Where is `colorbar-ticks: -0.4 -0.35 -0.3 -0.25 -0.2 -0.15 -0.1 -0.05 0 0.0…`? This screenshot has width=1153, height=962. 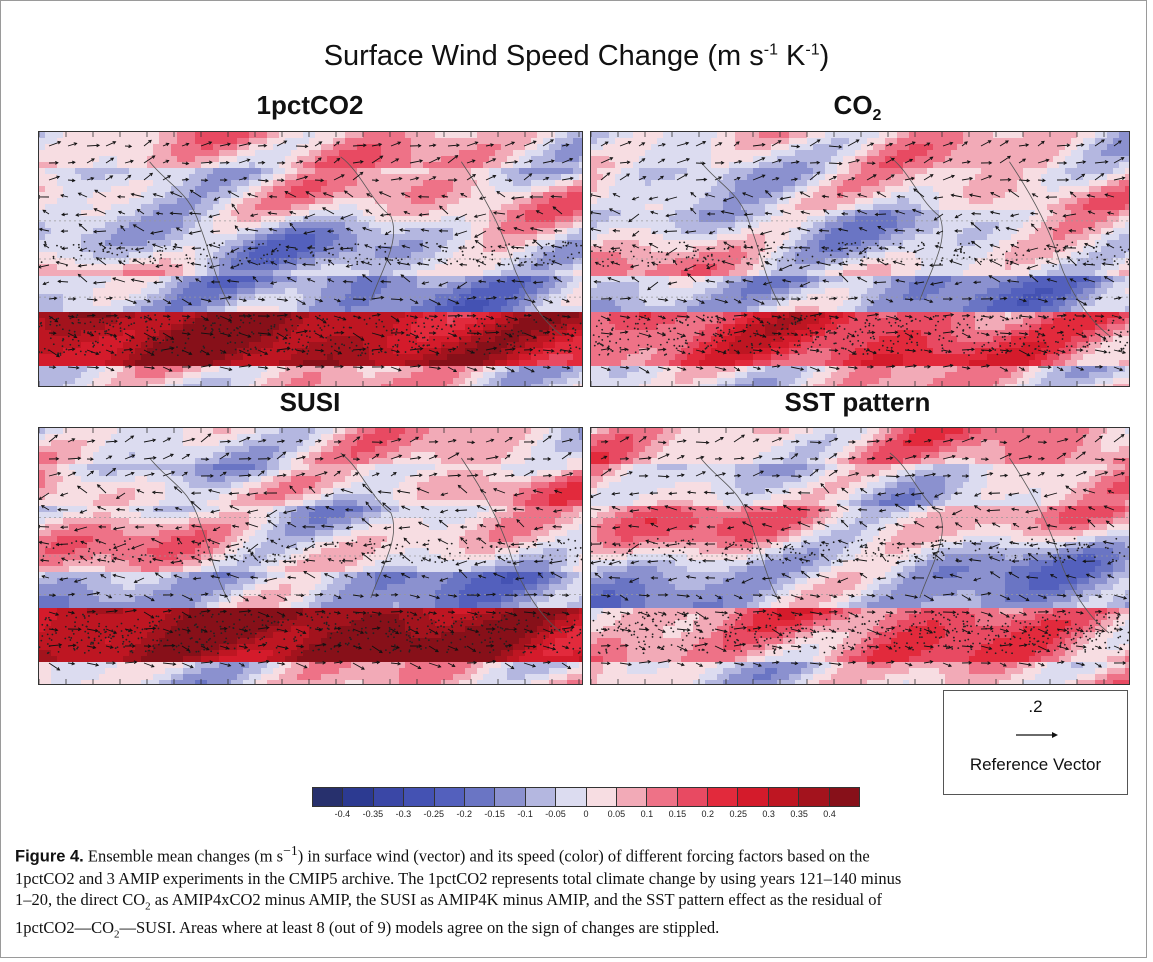
colorbar-ticks: -0.4 -0.35 -0.3 -0.25 -0.2 -0.15 -0.1 -0.05 0 0.0… is located at coordinates (586, 815).